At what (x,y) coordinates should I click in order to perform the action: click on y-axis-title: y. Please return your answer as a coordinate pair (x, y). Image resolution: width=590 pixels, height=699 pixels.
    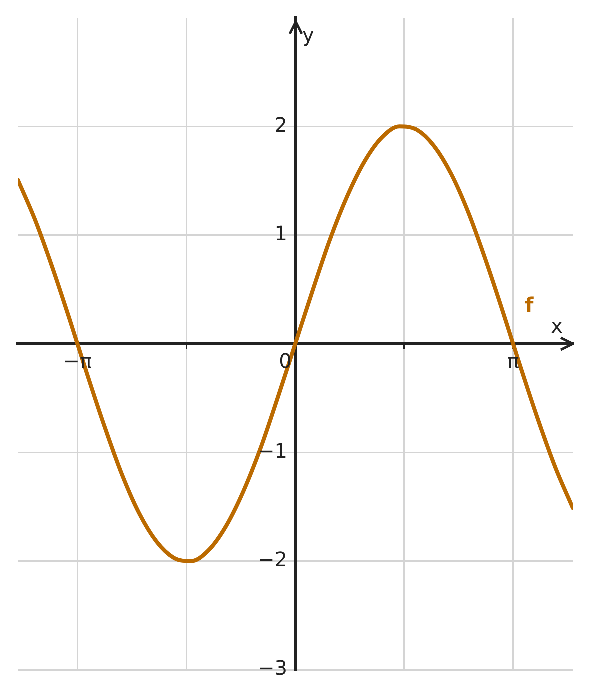
    Looking at the image, I should click on (308, 35).